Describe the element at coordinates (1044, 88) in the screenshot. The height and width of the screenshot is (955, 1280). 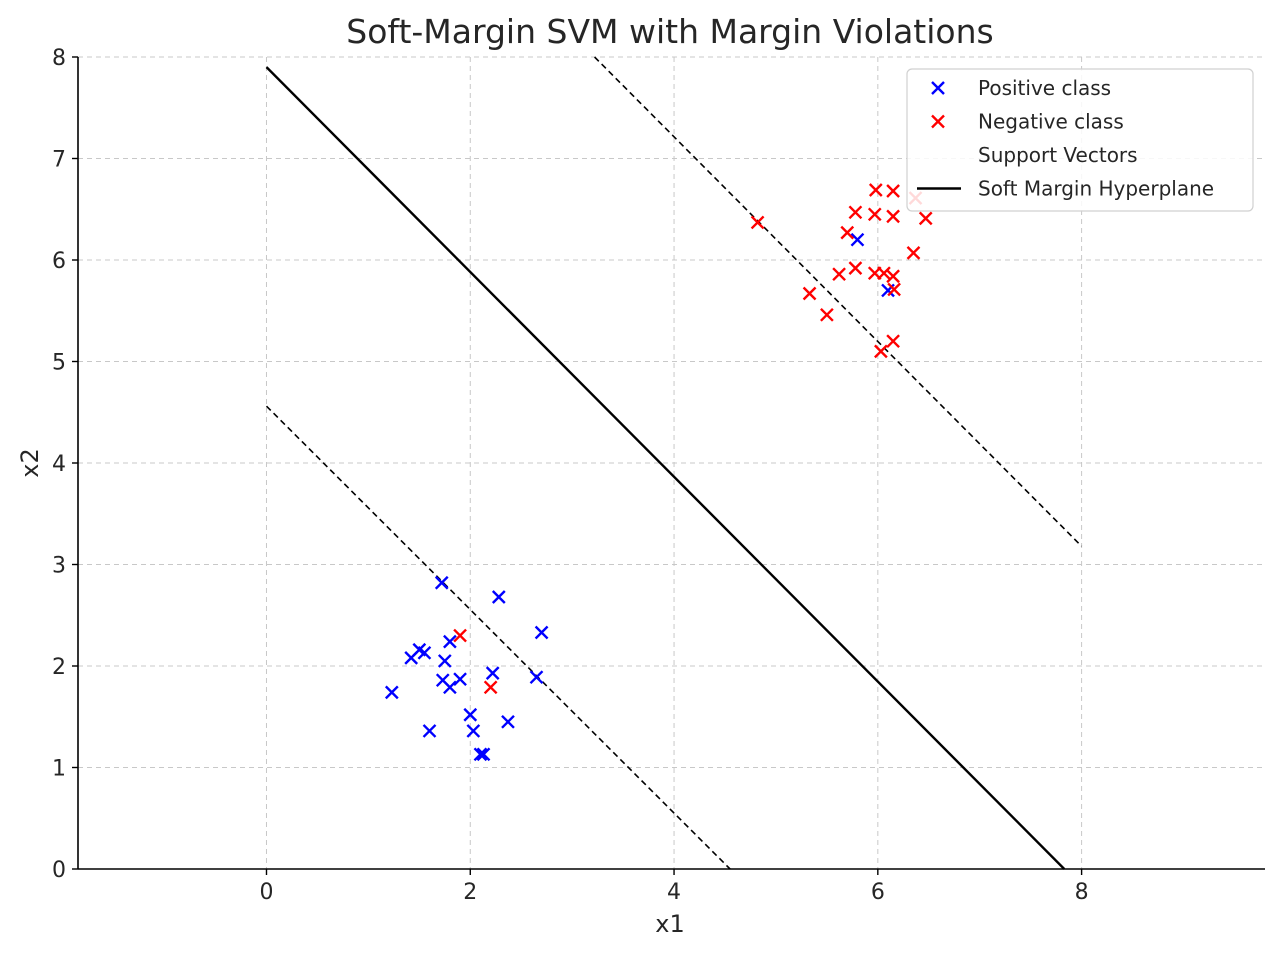
I see `legend-label: Positive class` at that location.